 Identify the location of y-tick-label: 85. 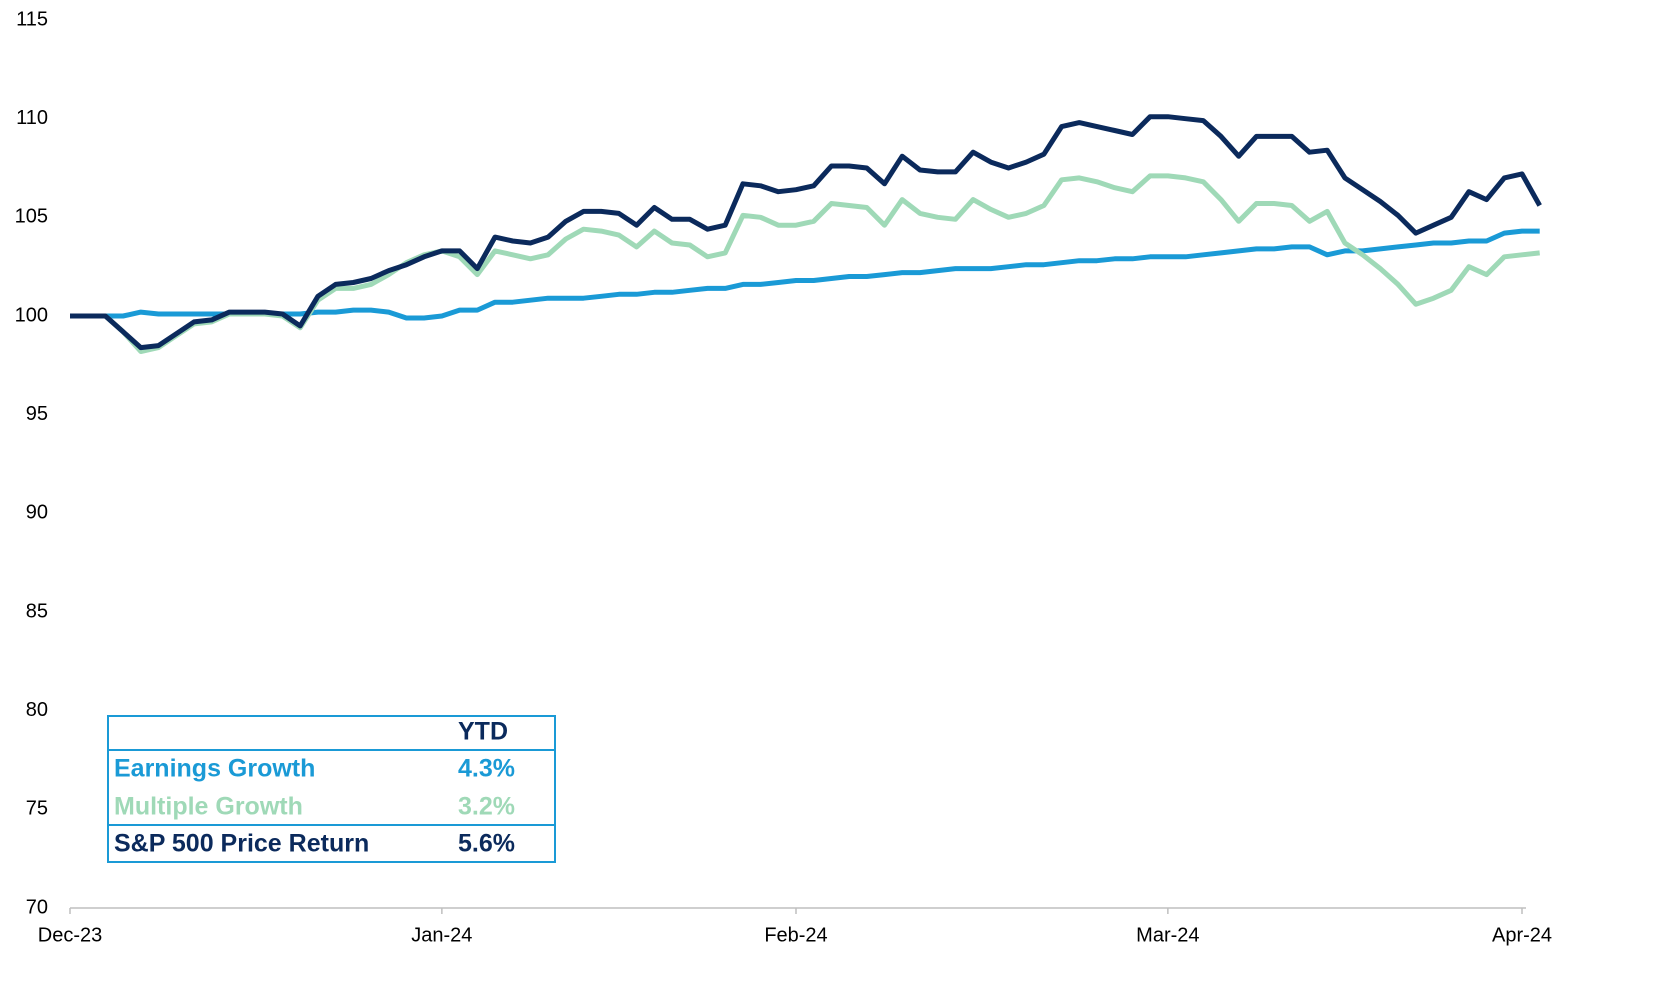
(37, 611).